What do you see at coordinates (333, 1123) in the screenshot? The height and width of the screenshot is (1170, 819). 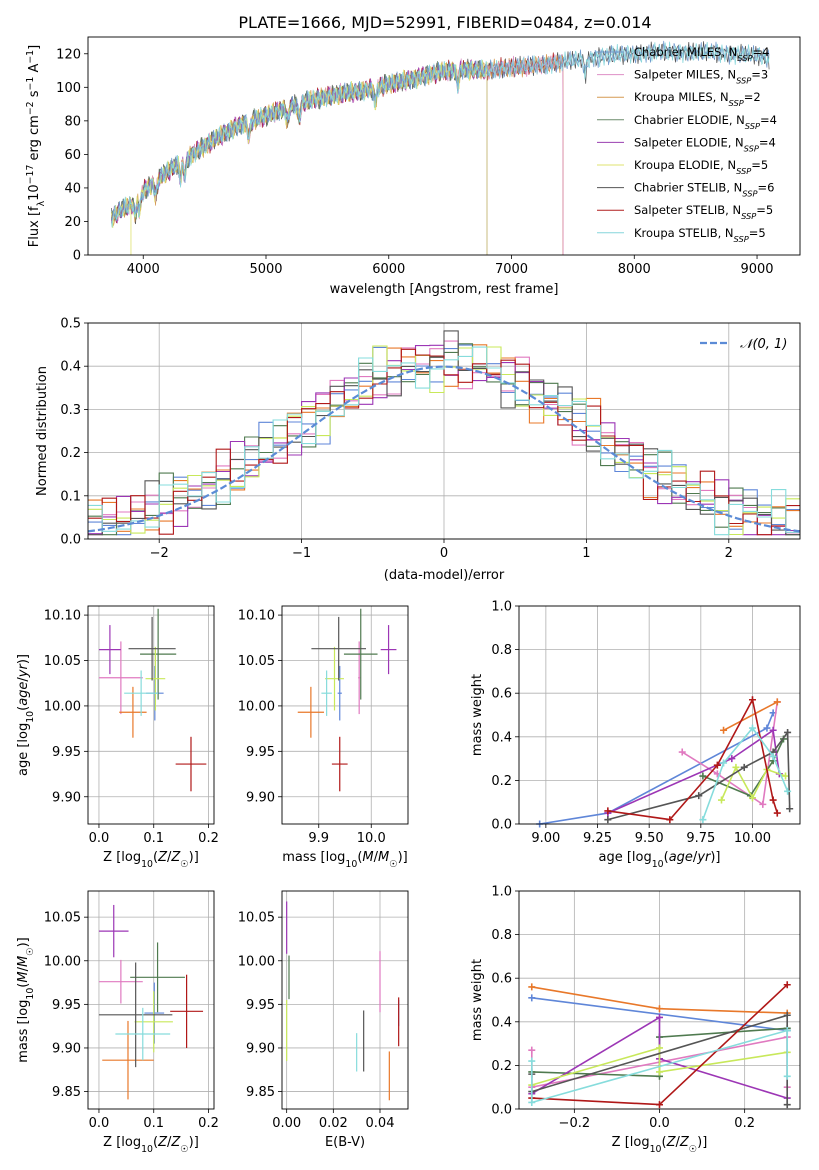 I see `x-tick-label: 0.02` at bounding box center [333, 1123].